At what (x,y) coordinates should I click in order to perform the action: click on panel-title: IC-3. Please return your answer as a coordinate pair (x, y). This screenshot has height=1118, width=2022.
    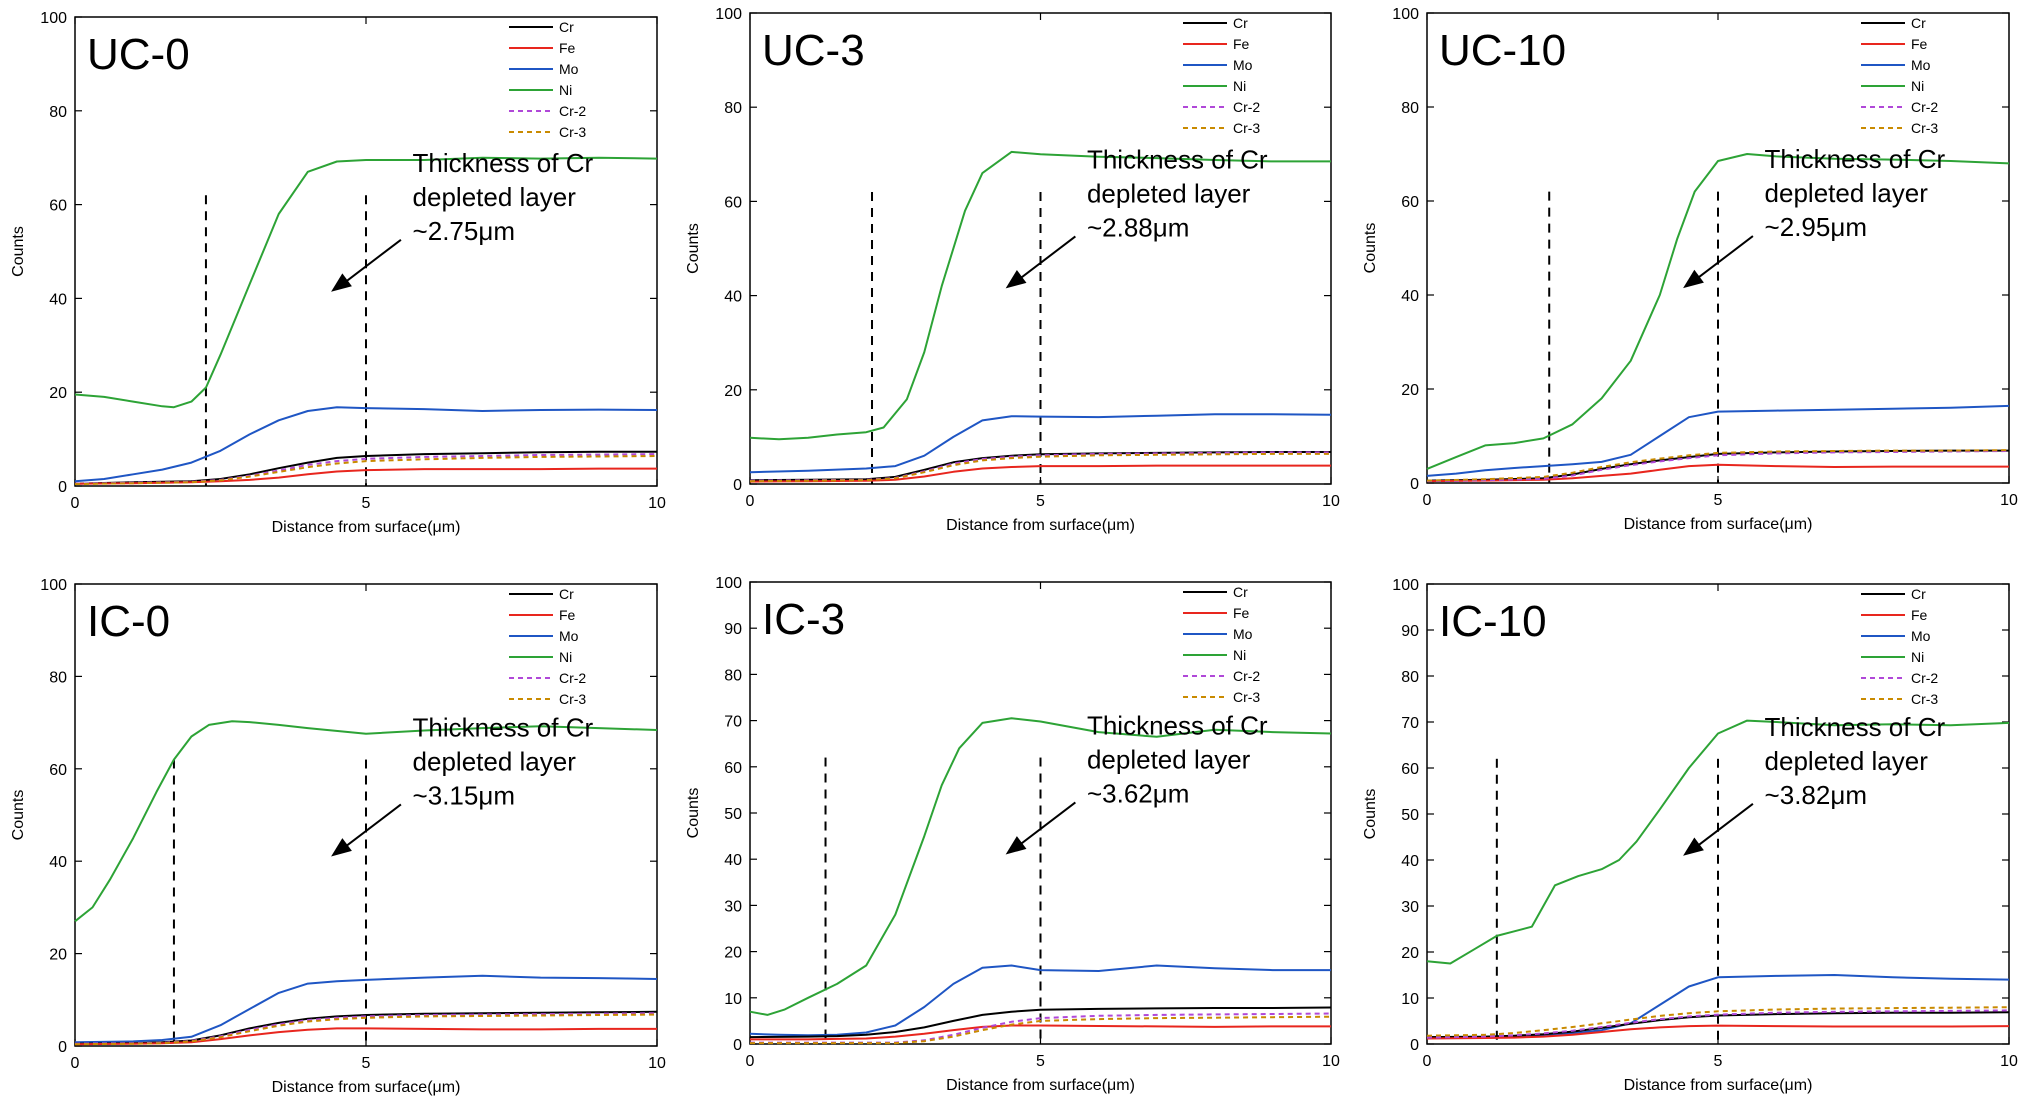
    Looking at the image, I should click on (803, 619).